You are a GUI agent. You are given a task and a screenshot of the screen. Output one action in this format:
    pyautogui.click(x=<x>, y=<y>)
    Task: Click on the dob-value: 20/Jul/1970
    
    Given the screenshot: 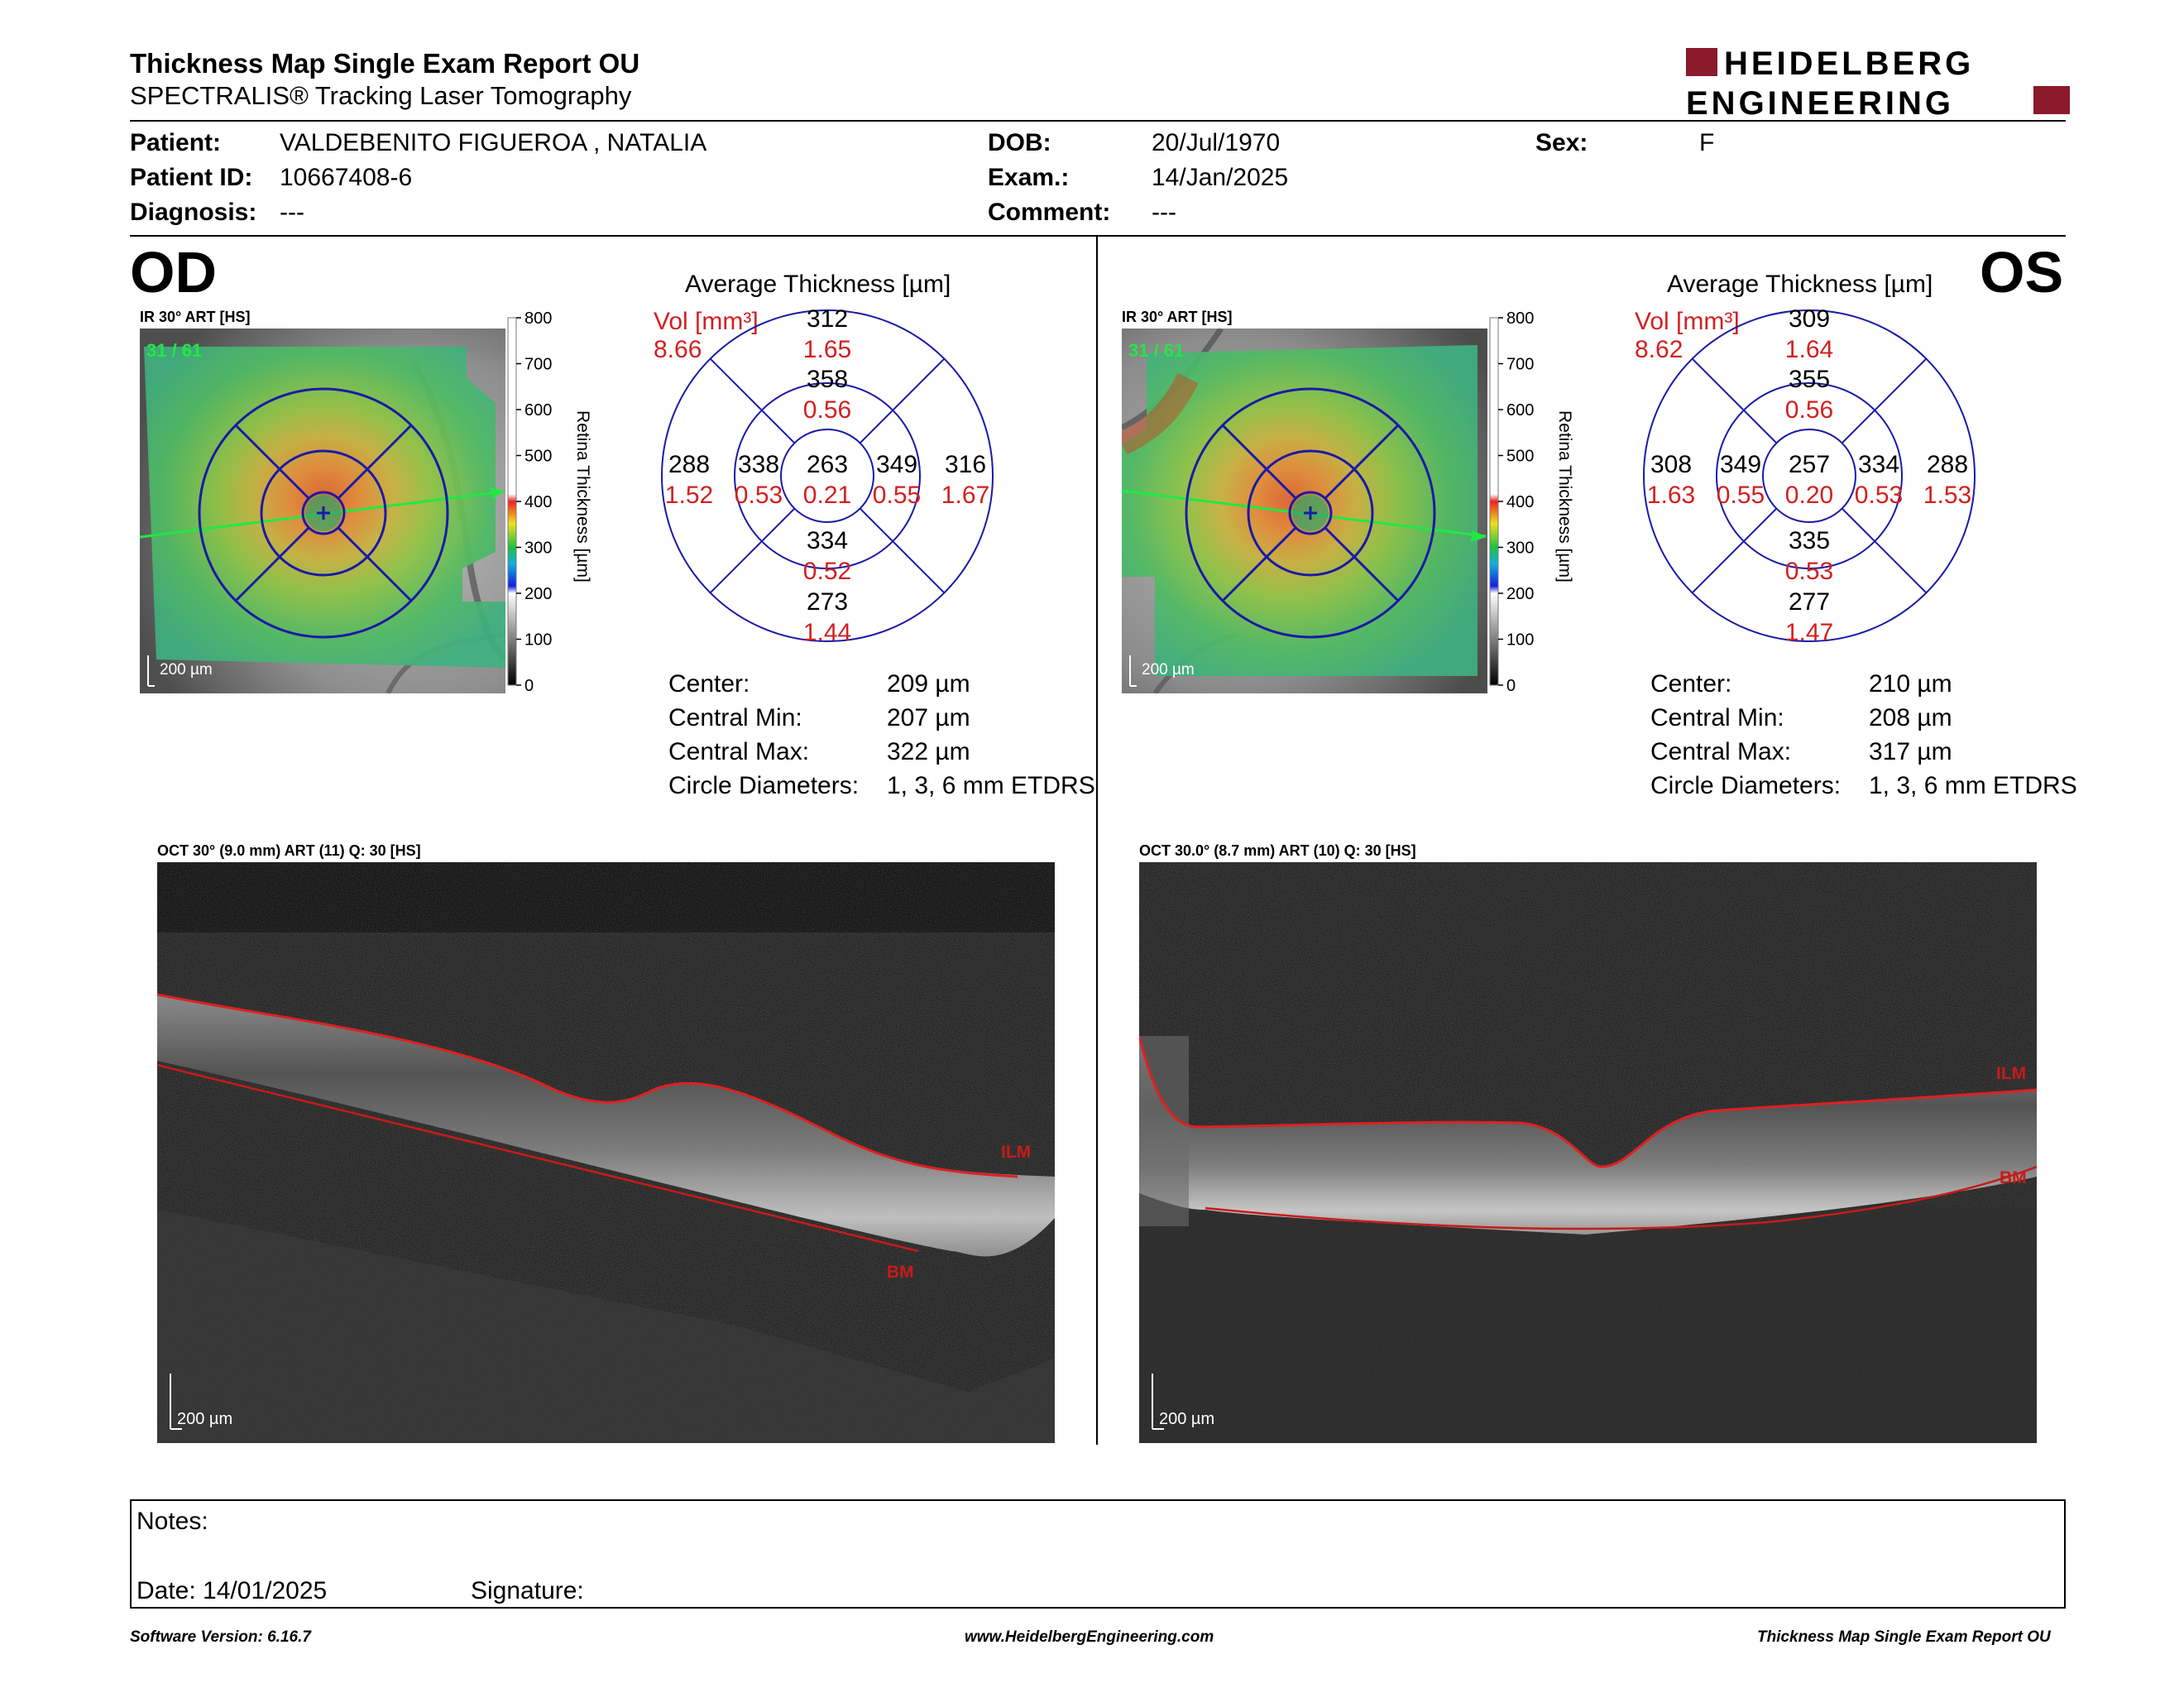 What is the action you would take?
    pyautogui.click(x=1216, y=142)
    